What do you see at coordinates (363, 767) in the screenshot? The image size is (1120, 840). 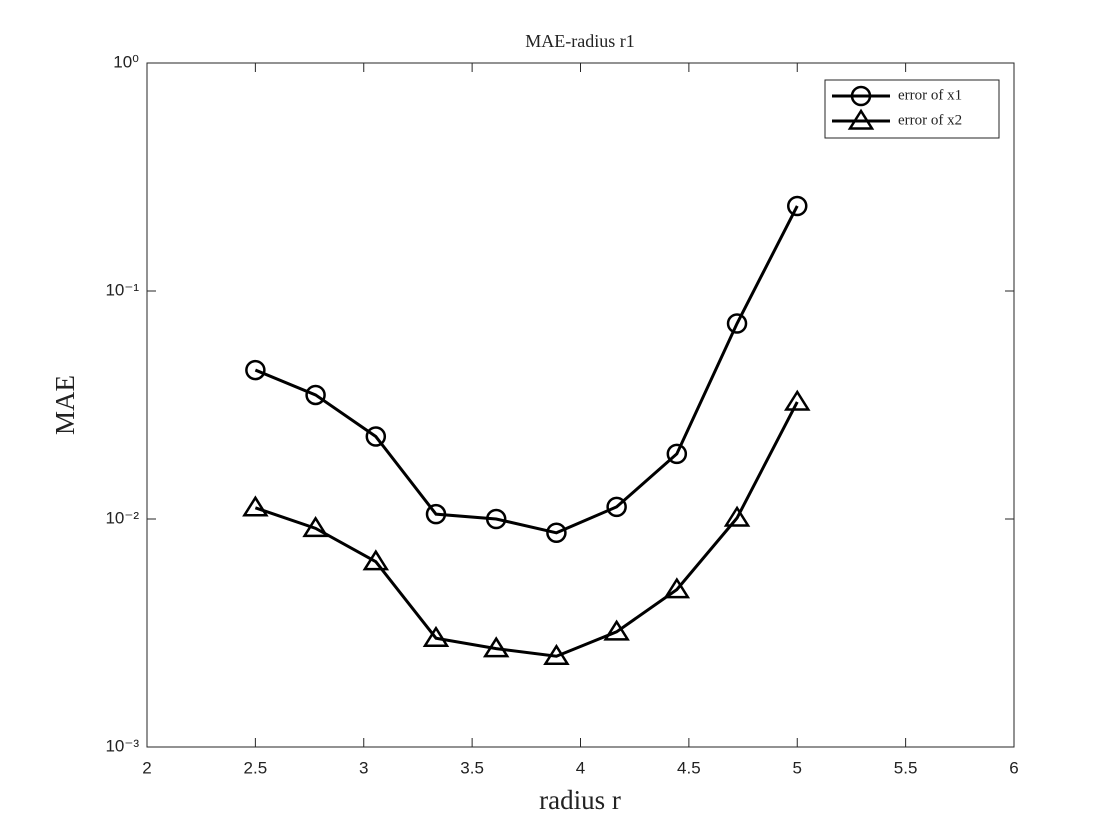 I see `x-tick-label: 3` at bounding box center [363, 767].